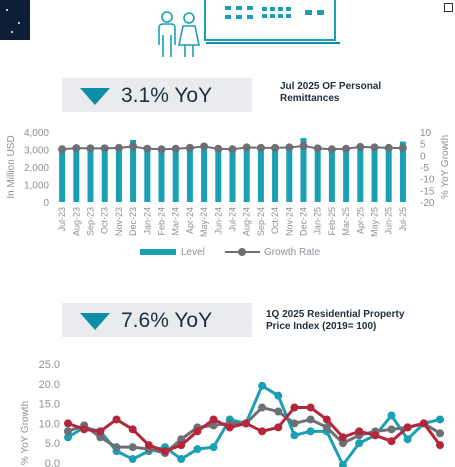 This screenshot has width=455, height=467. What do you see at coordinates (275, 220) in the screenshot?
I see `x-tick-label: Oct-24` at bounding box center [275, 220].